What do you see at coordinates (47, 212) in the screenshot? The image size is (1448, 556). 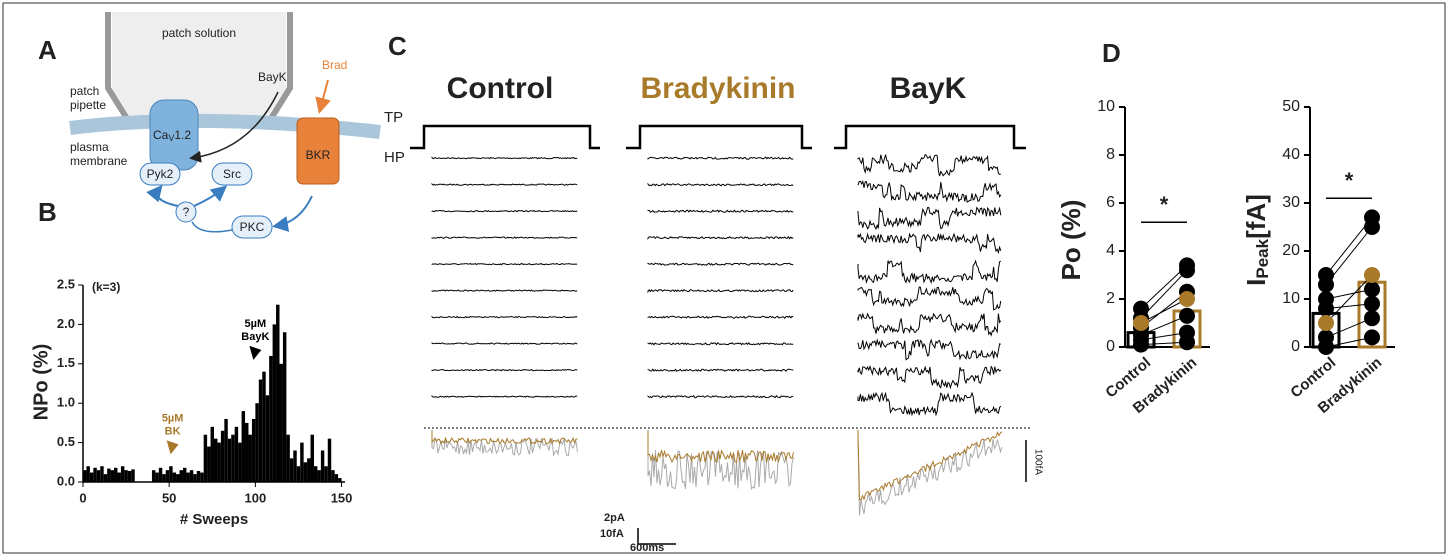 I see `panel-label: B` at bounding box center [47, 212].